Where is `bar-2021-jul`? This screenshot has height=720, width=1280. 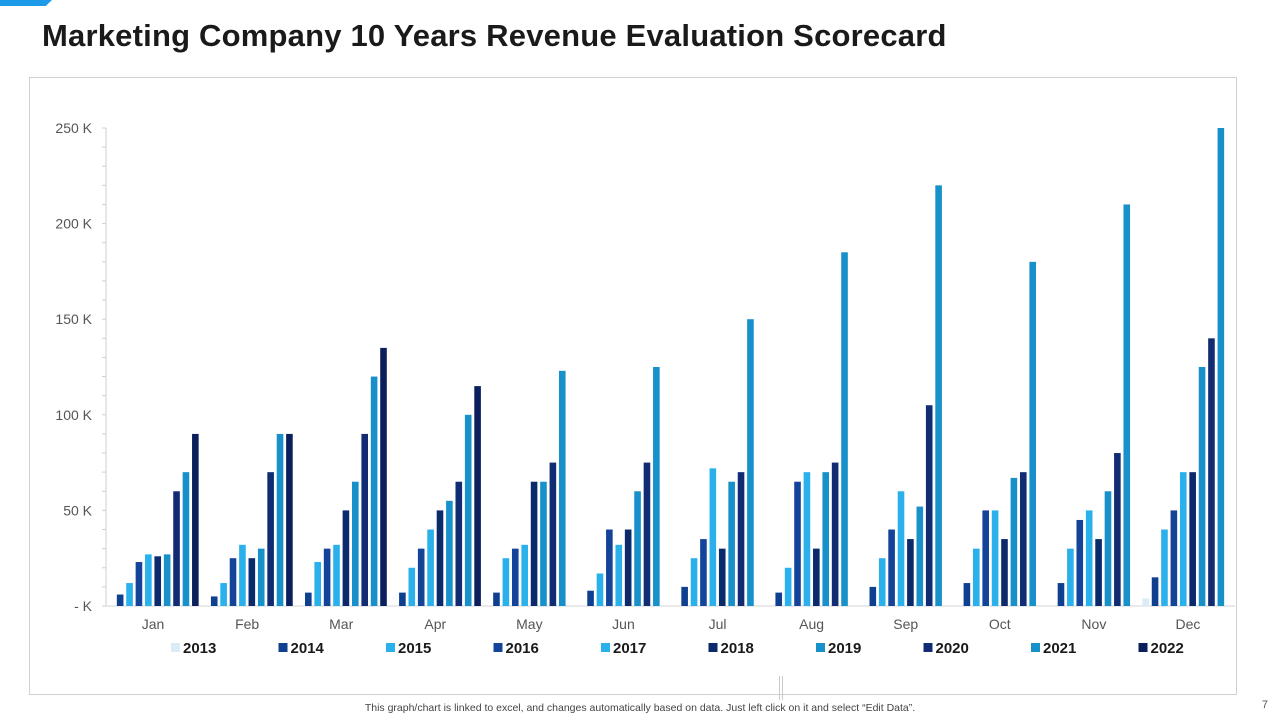 bar-2021-jul is located at coordinates (750, 462).